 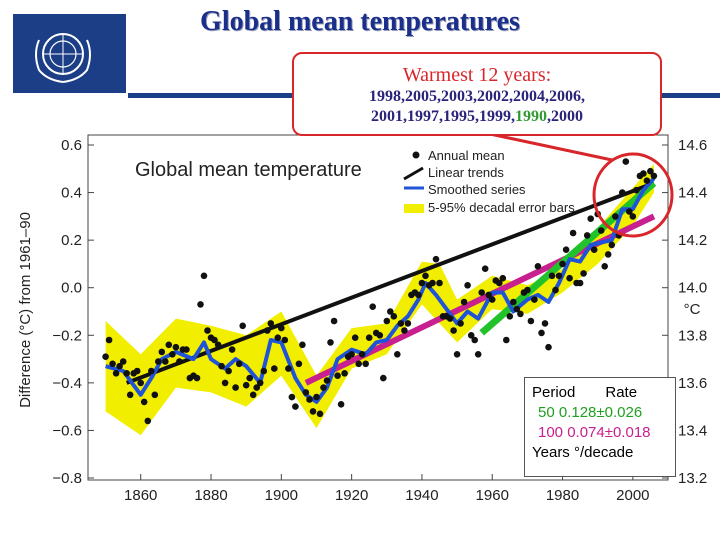 What do you see at coordinates (73, 312) in the screenshot?
I see `y-axis-left: 0.6 0.4 0.2 0.0 −0.2 −0.4 −0.6 −0.8` at bounding box center [73, 312].